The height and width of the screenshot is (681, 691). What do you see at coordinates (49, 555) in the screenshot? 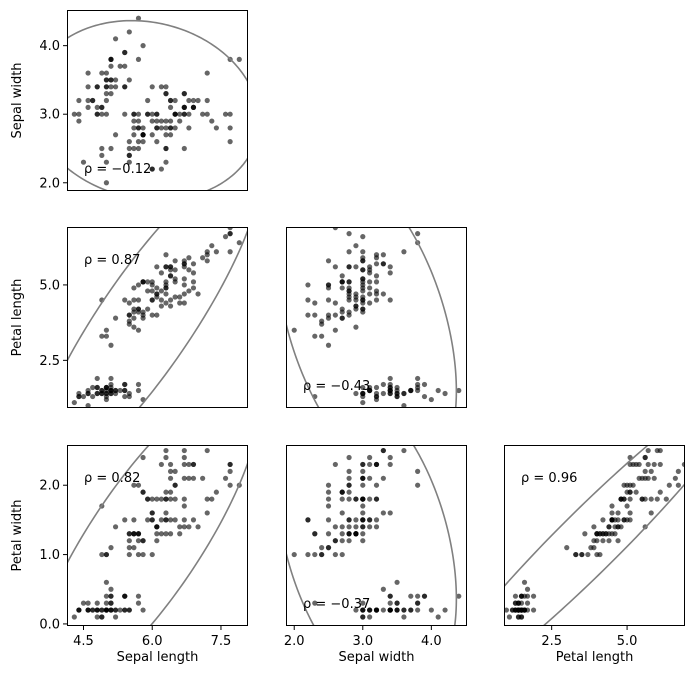
I see `y-tick-label: 1.0` at bounding box center [49, 555].